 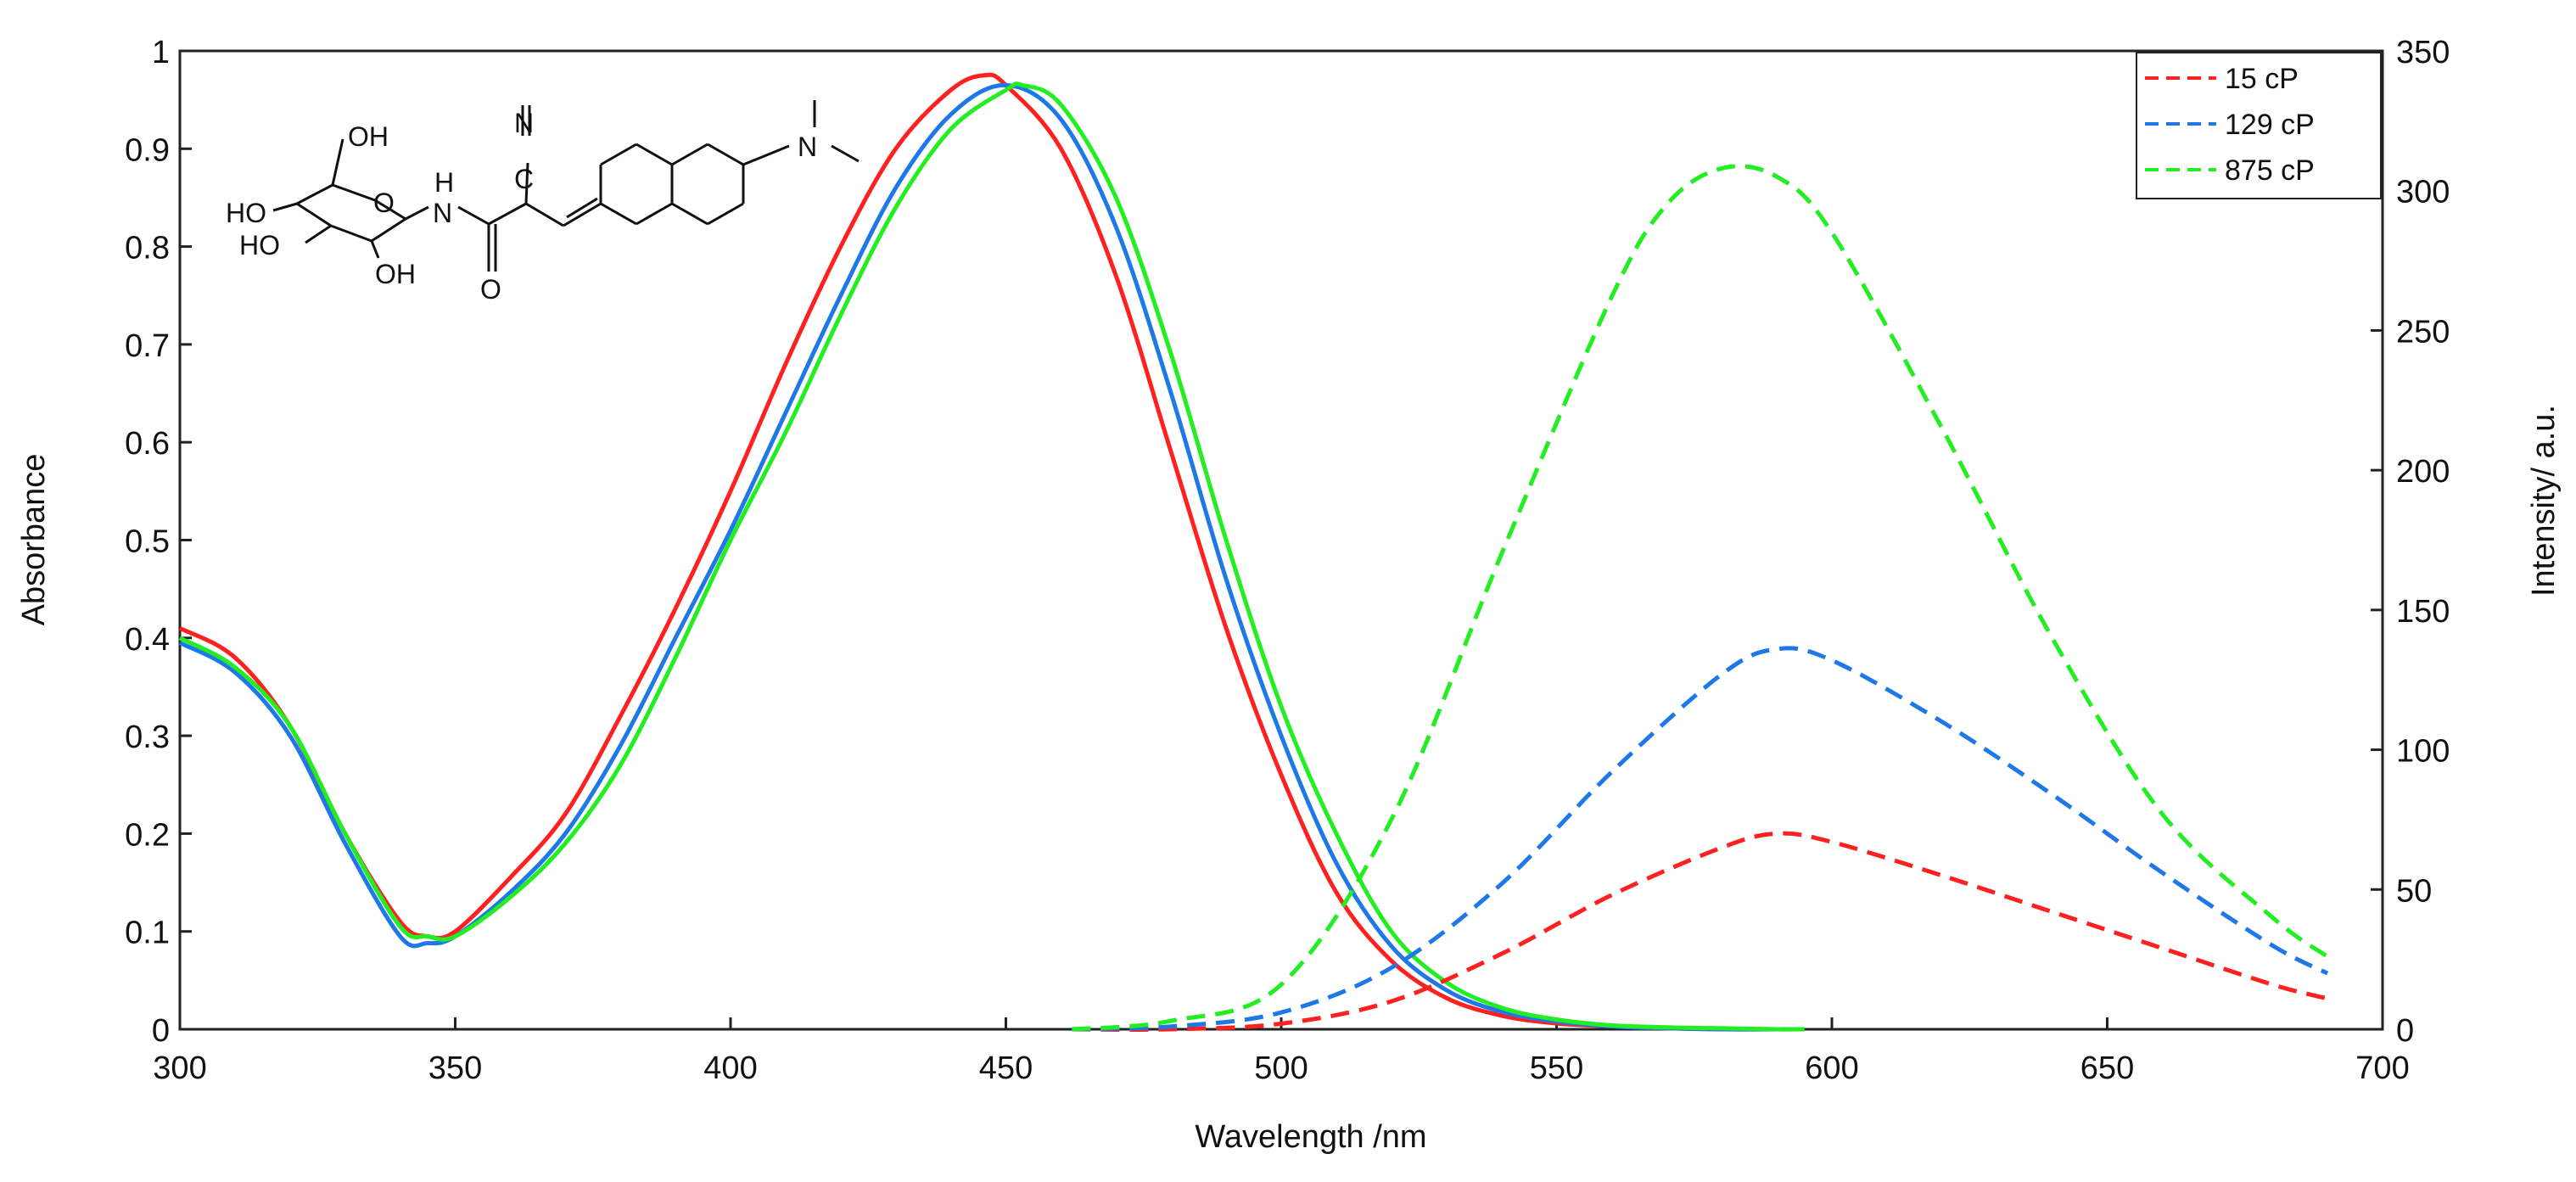 I want to click on x-tick-label: 650, so click(x=2107, y=1068).